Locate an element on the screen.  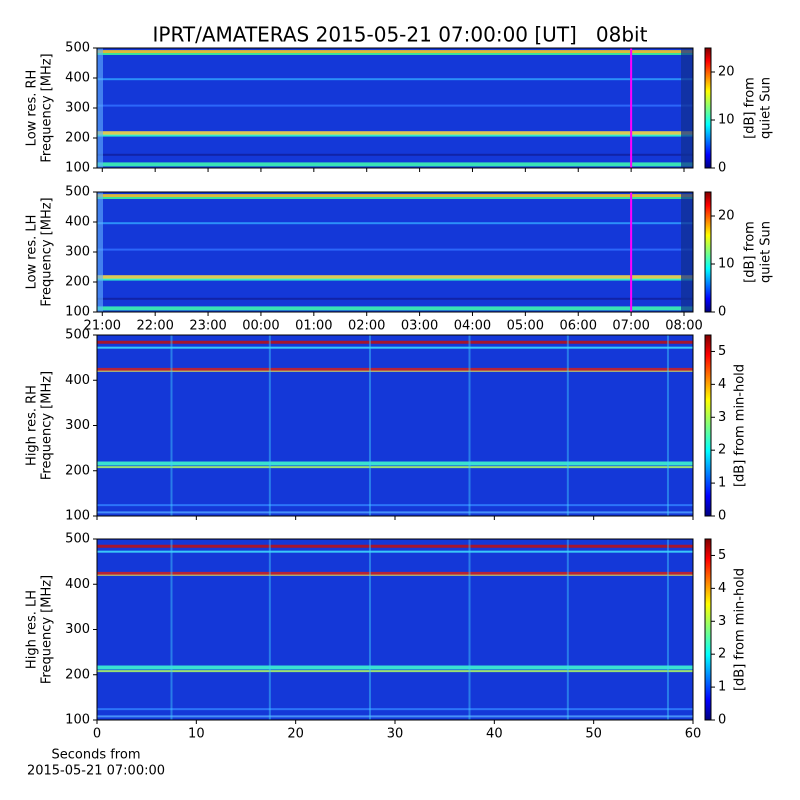
x-axis-label: Seconds from is located at coordinates (95, 755).